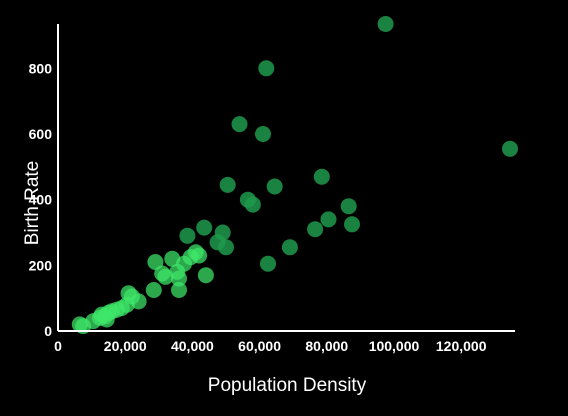 The width and height of the screenshot is (568, 416). Describe the element at coordinates (326, 346) in the screenshot. I see `x-tick-label-5: 80,000` at that location.